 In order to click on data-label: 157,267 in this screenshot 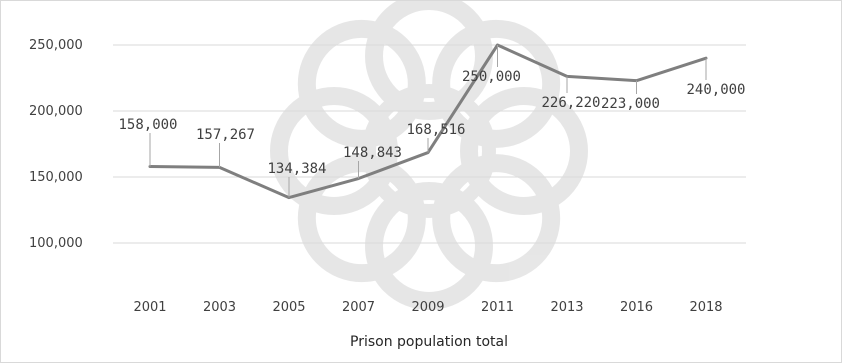, I will do `click(225, 135)`.